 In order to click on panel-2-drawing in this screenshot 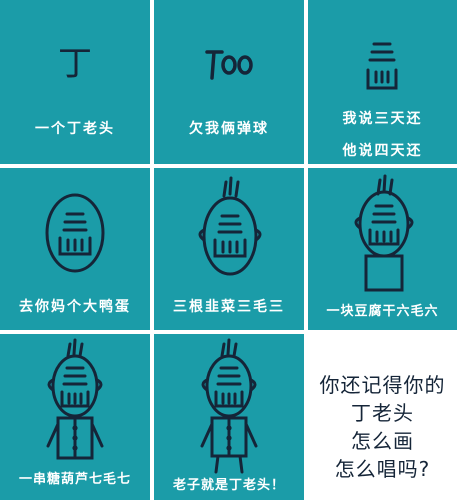, I will do `click(229, 65)`.